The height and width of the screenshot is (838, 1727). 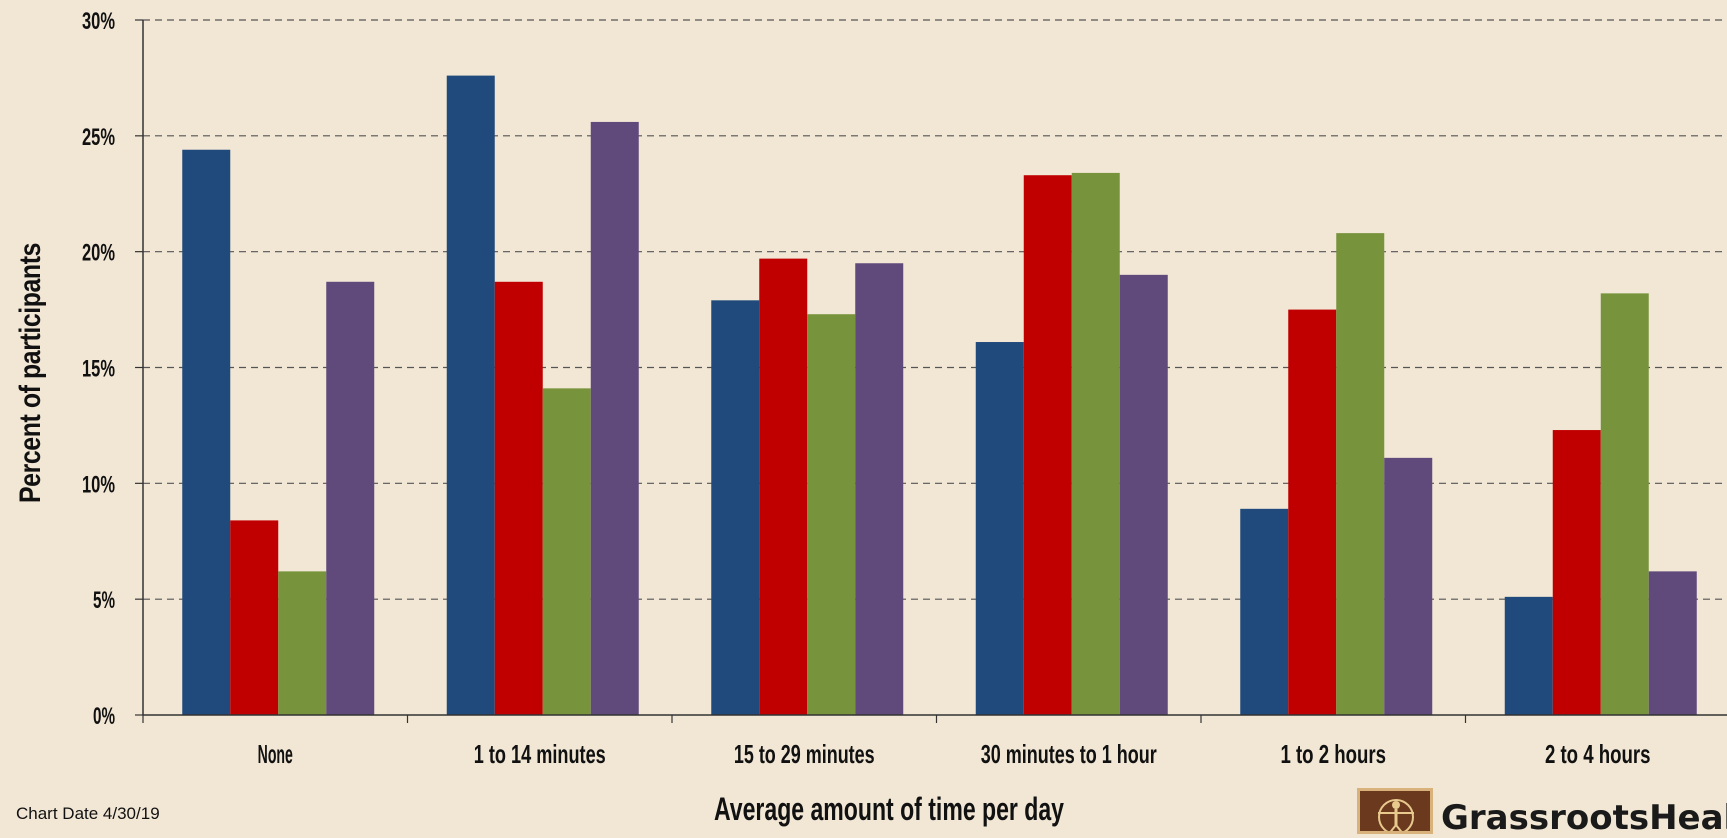 I want to click on grassroots-health-logo: GrassrootsHealth, so click(x=1542, y=813).